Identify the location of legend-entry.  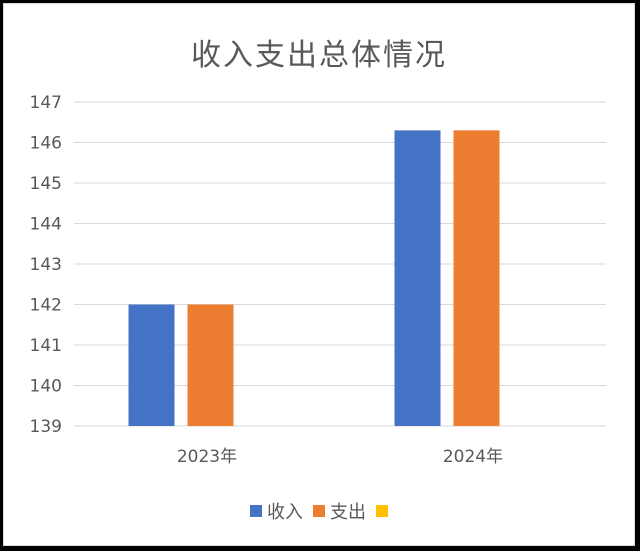
(382, 511).